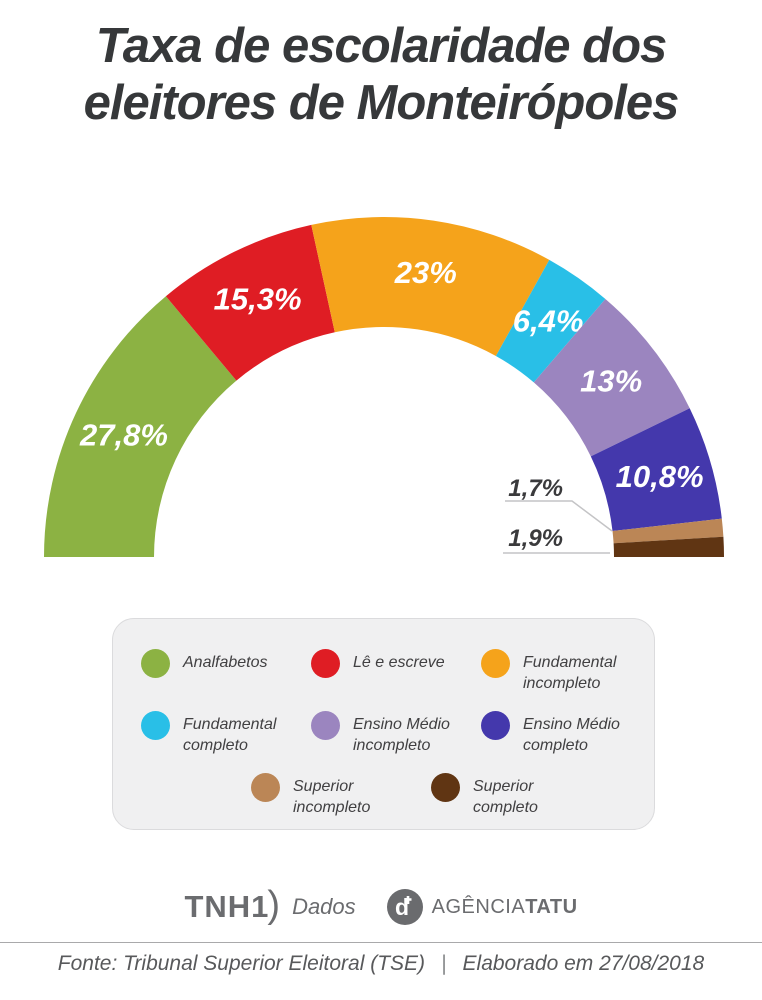 The image size is (762, 1000). Describe the element at coordinates (332, 797) in the screenshot. I see `legend-label: Superior incompleto` at that location.